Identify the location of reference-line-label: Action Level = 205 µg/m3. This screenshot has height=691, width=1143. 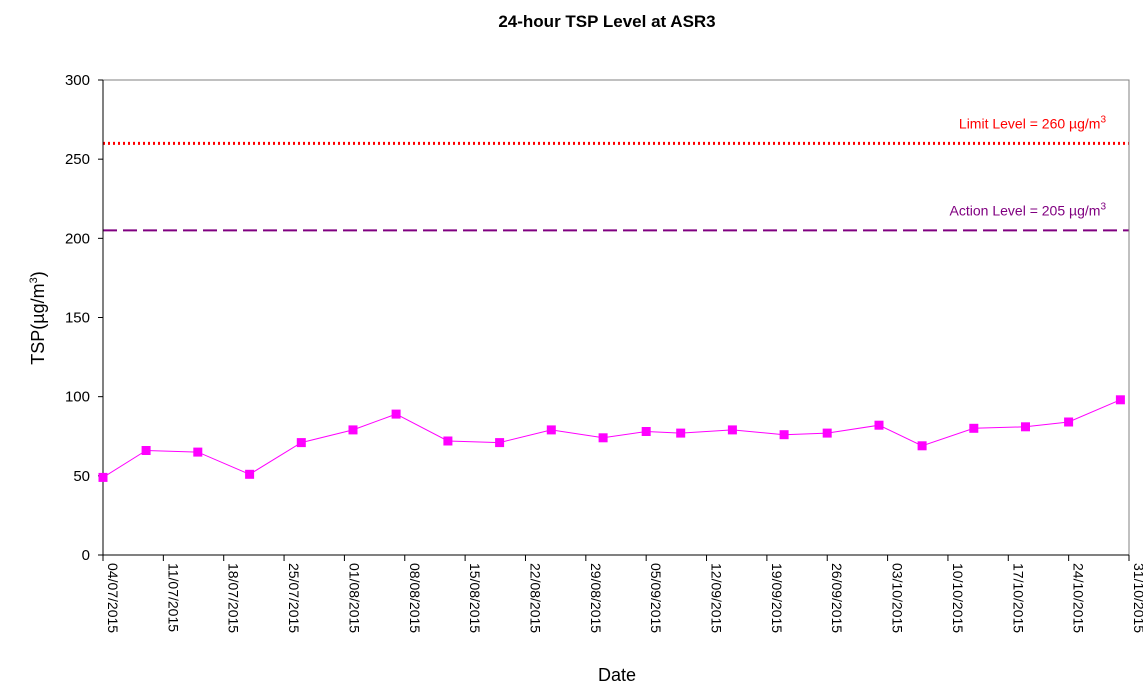
(1028, 209).